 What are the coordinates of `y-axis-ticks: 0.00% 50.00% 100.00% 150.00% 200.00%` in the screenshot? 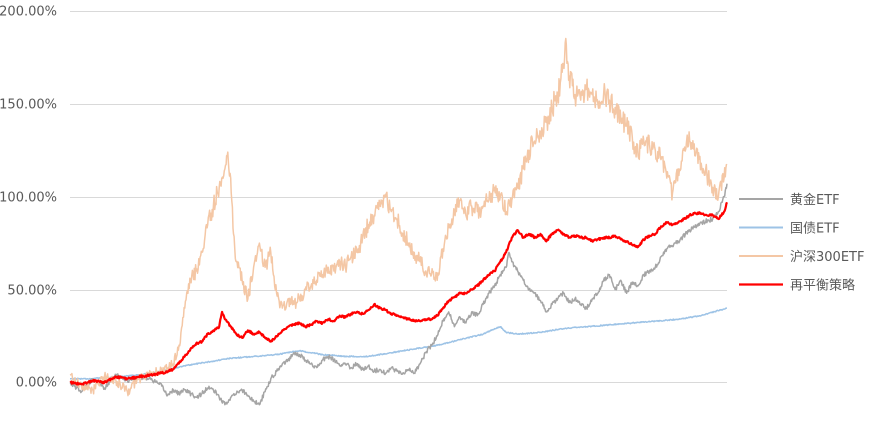 It's located at (28, 198).